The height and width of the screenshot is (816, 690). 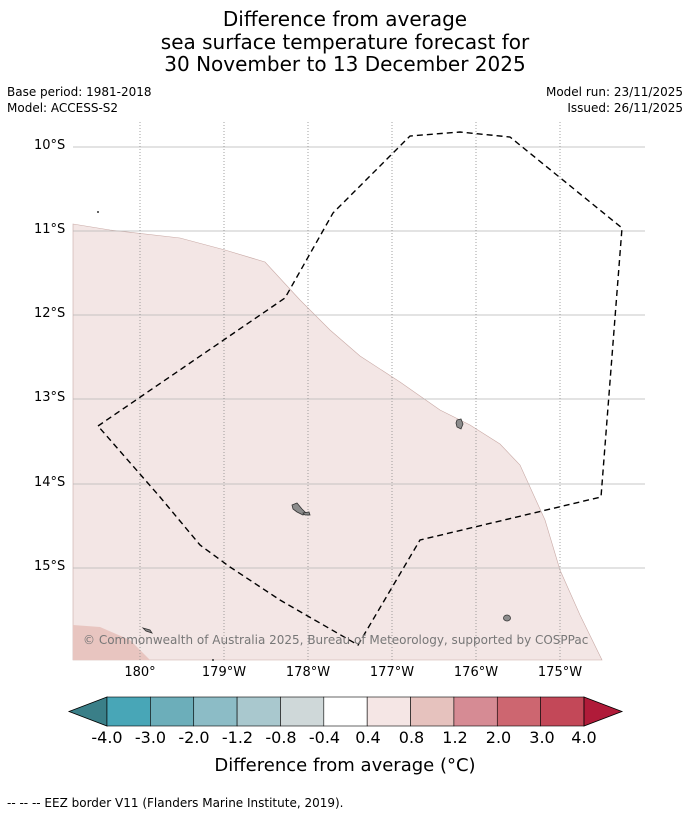 I want to click on title-line-2: sea surface temperature forecast for, so click(x=345, y=41).